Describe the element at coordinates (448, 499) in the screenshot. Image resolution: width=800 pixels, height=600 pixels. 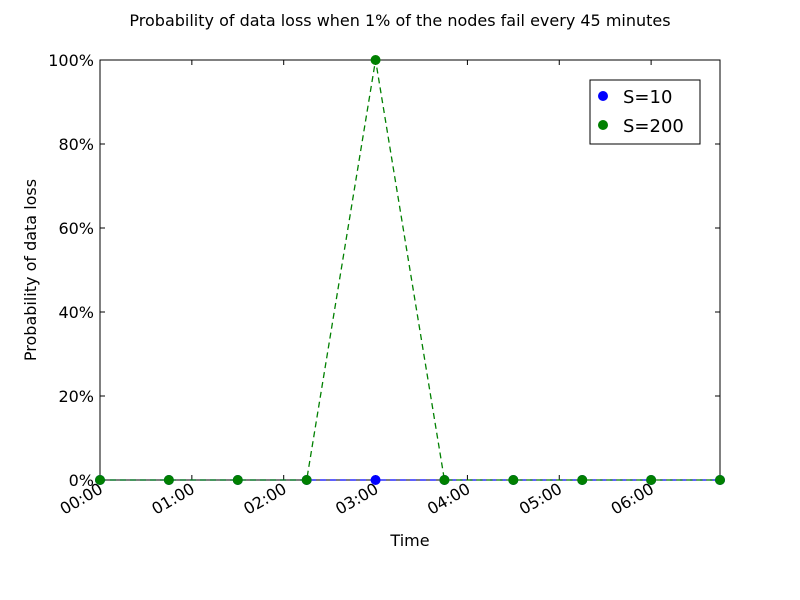
I see `x-tick-label: 04:00` at that location.